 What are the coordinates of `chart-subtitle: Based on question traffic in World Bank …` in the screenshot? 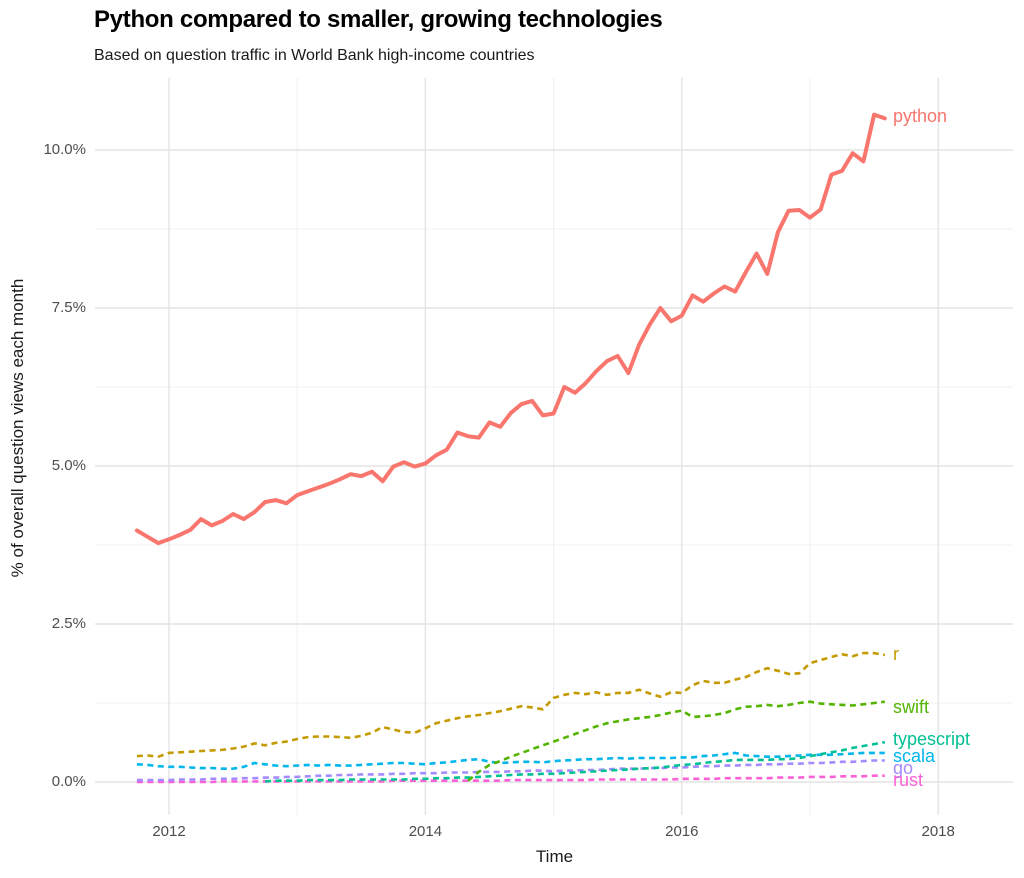 It's located at (314, 55).